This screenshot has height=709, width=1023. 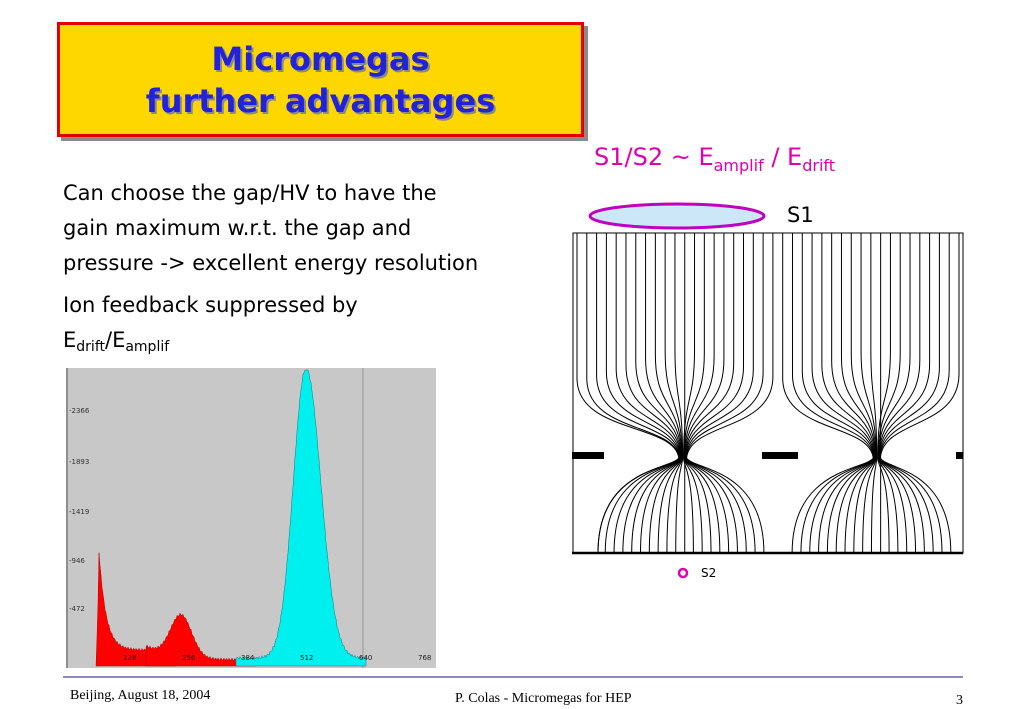 I want to click on page-number: 3, so click(x=959, y=700).